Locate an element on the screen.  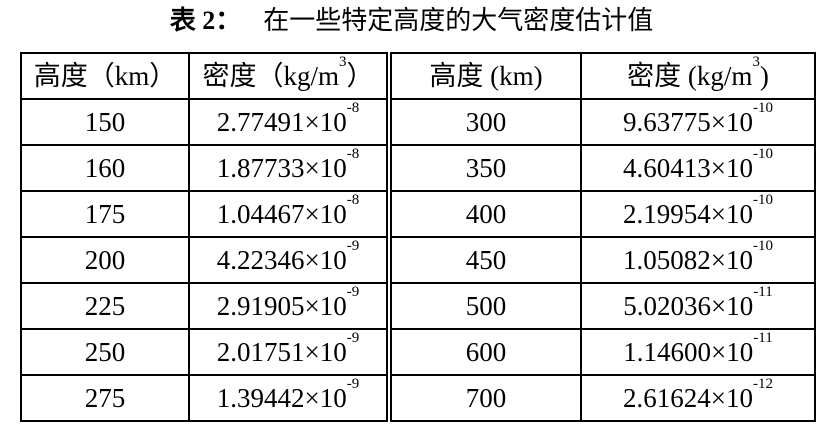
altitude-cell: 350 is located at coordinates (485, 168).